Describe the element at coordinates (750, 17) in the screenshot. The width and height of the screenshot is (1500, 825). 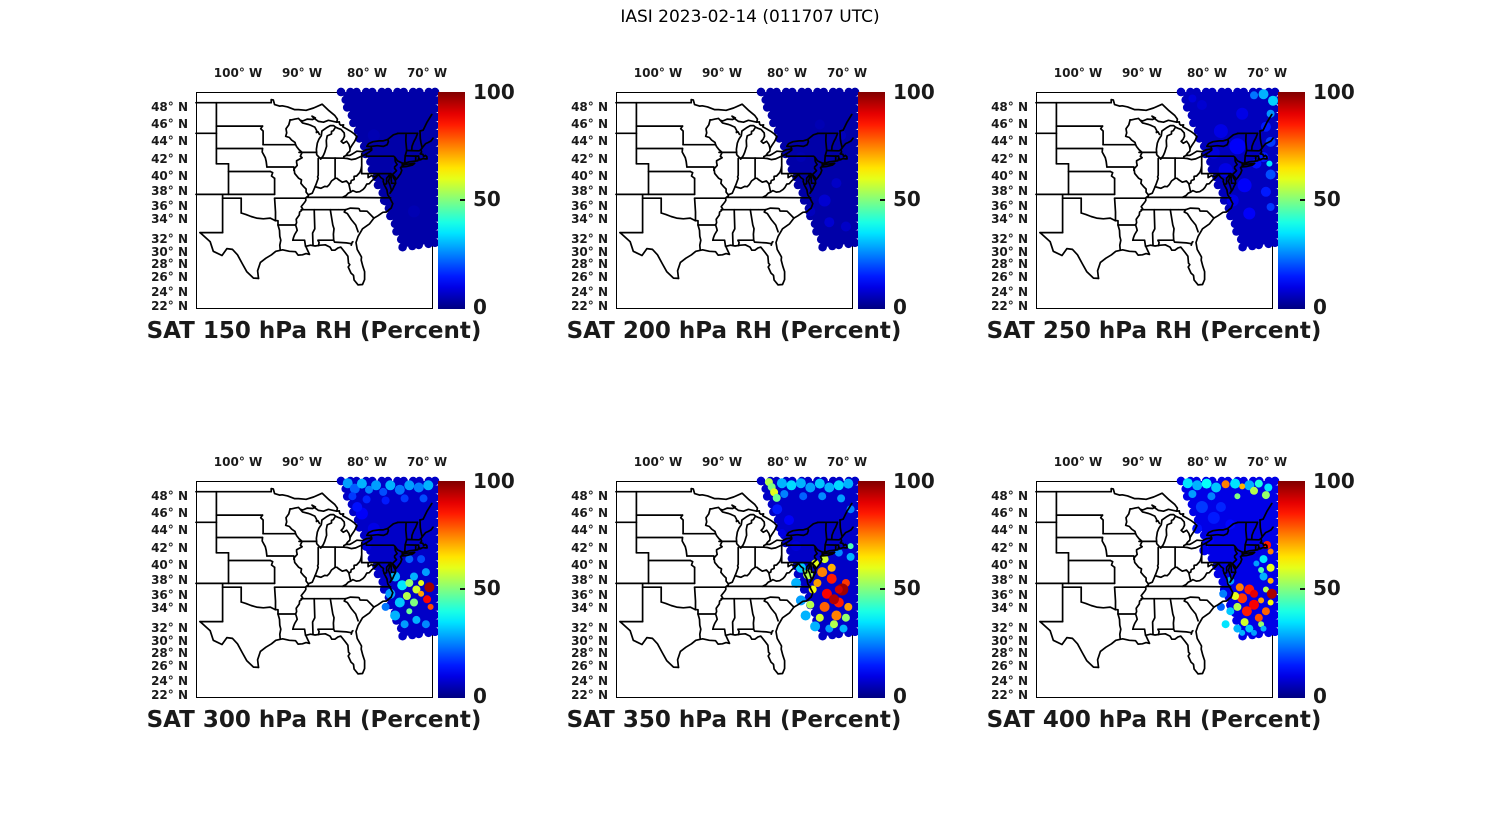
I see `figure-title: IASI 2023-02-14 (011707 UTC)` at that location.